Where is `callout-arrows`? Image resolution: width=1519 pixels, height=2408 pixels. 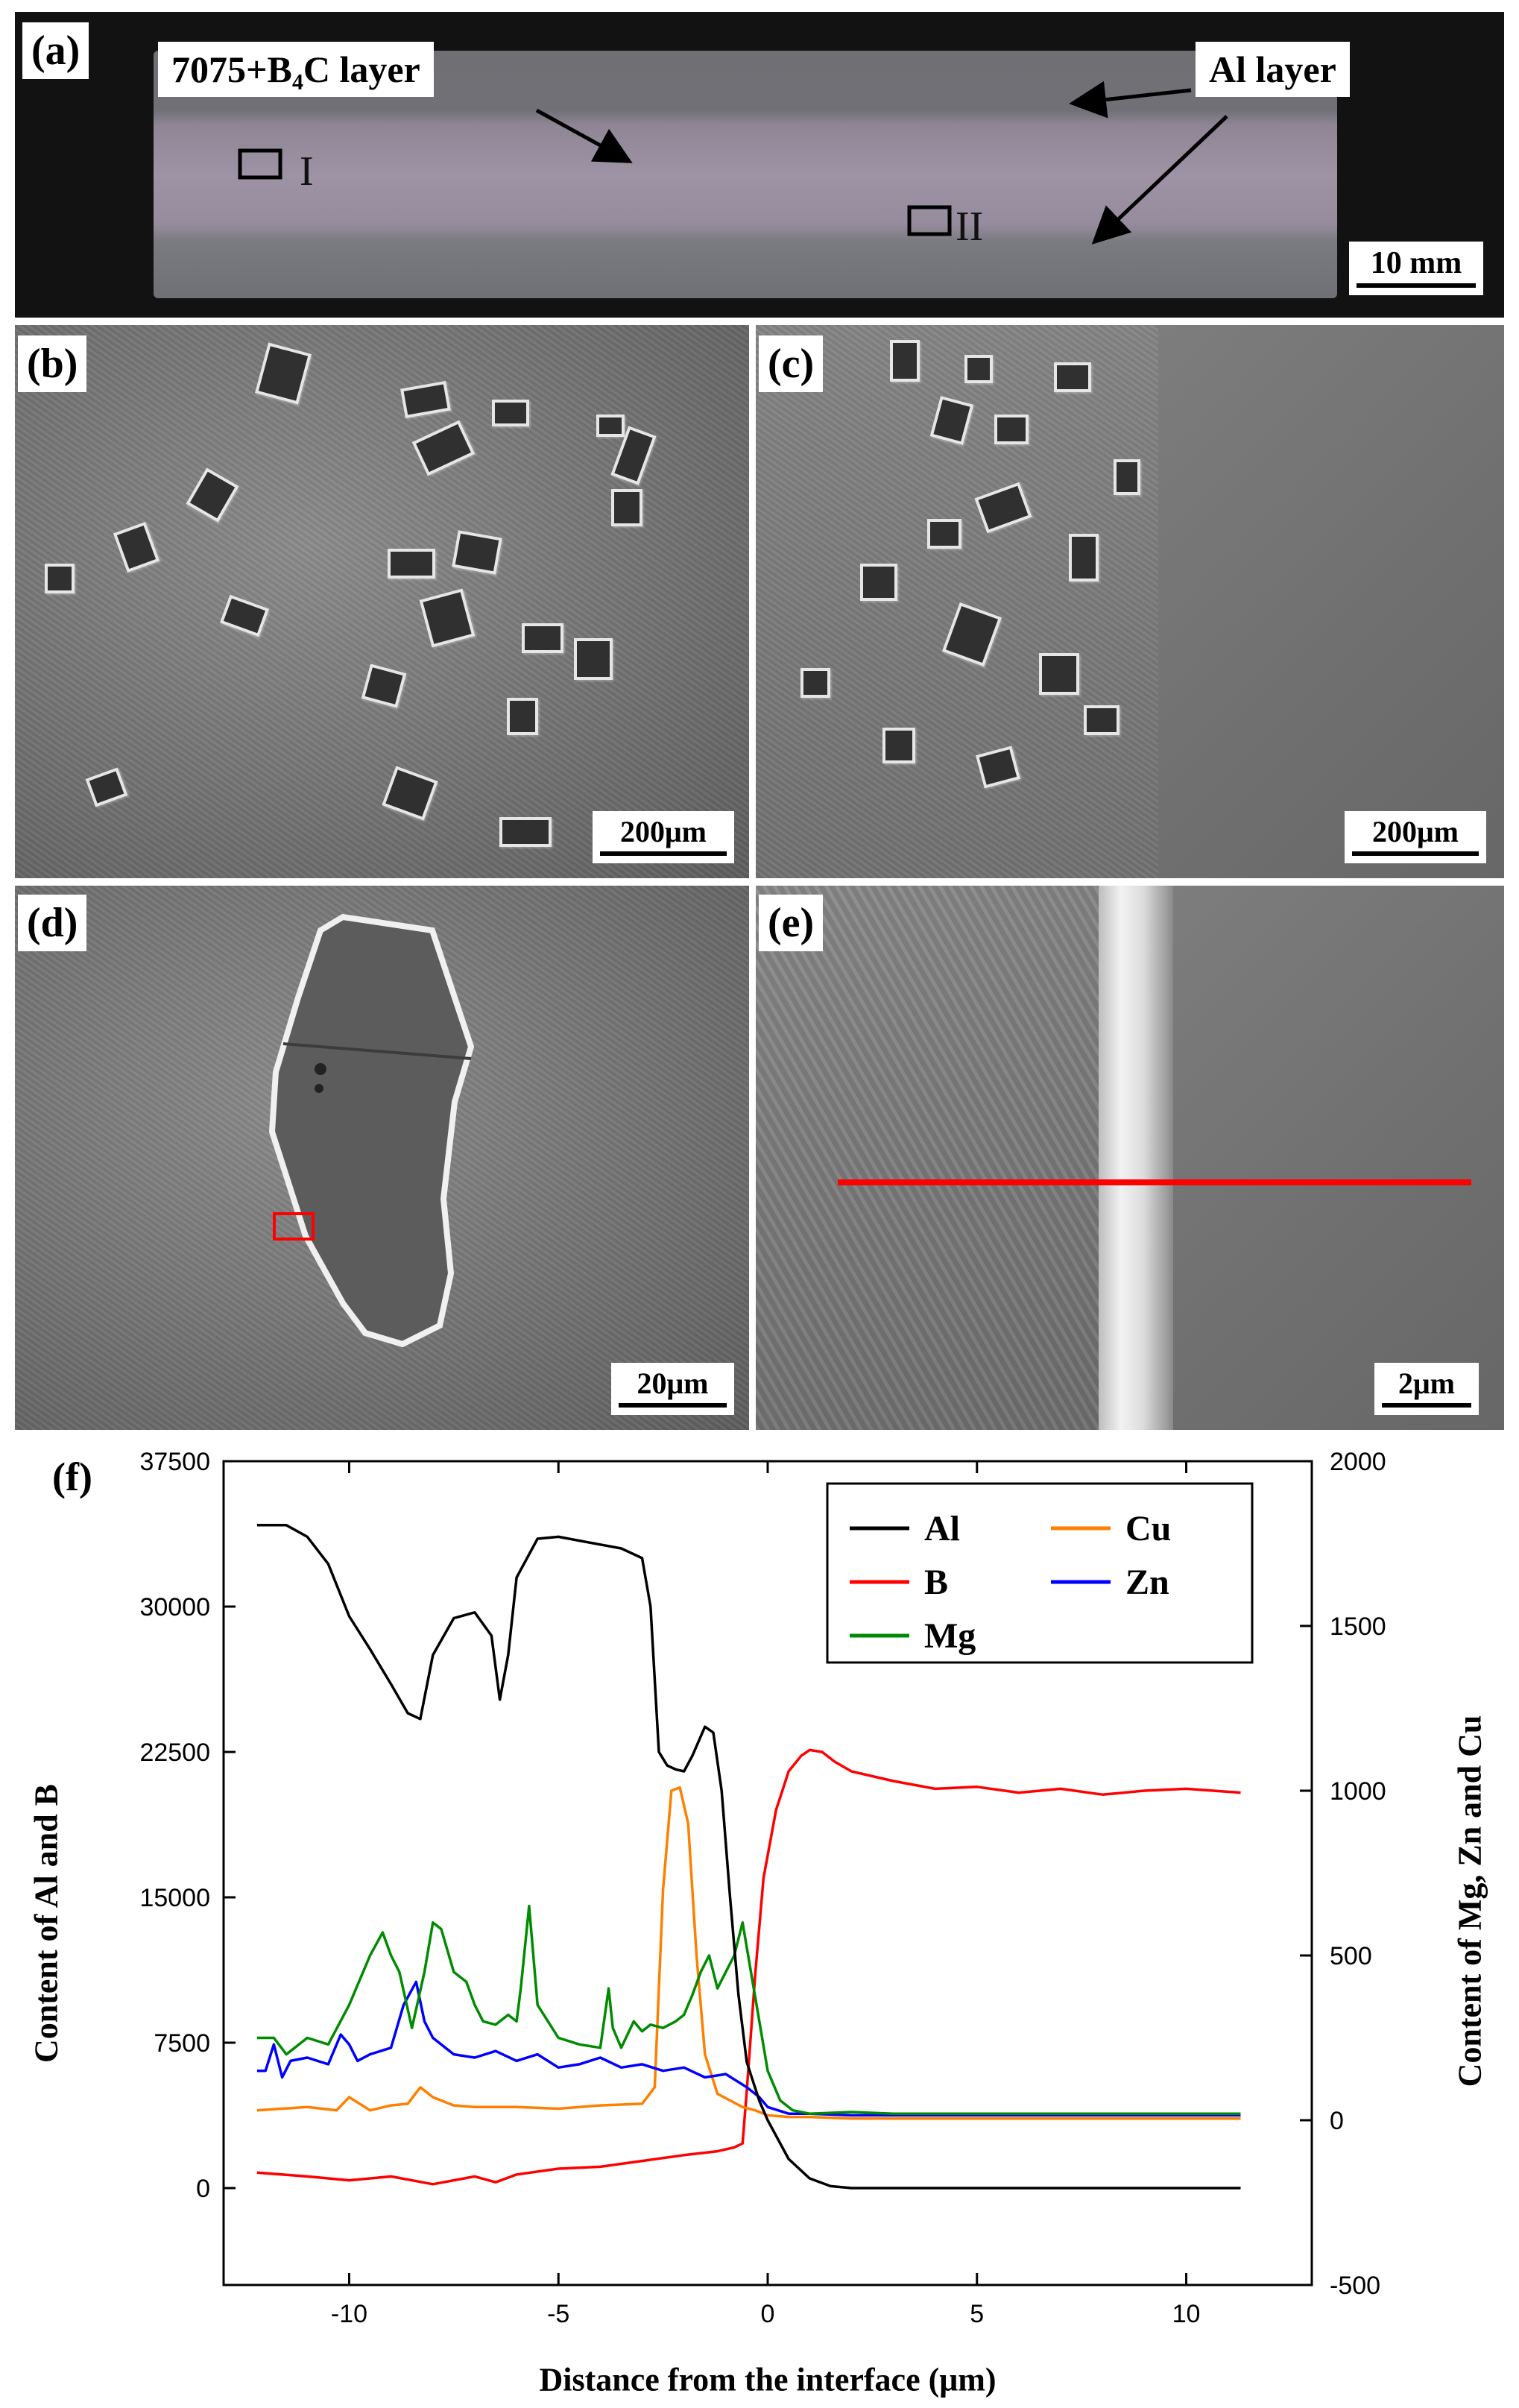
callout-arrows is located at coordinates (733, 163).